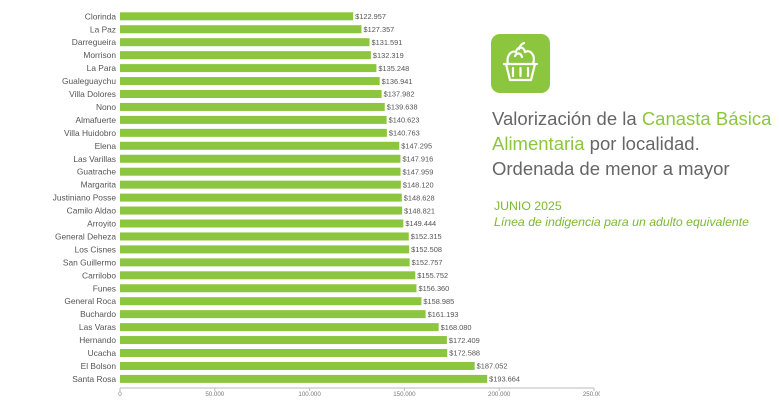 The image size is (779, 403). What do you see at coordinates (611, 168) in the screenshot?
I see `title-line3: Ordenada de menor a mayor` at bounding box center [611, 168].